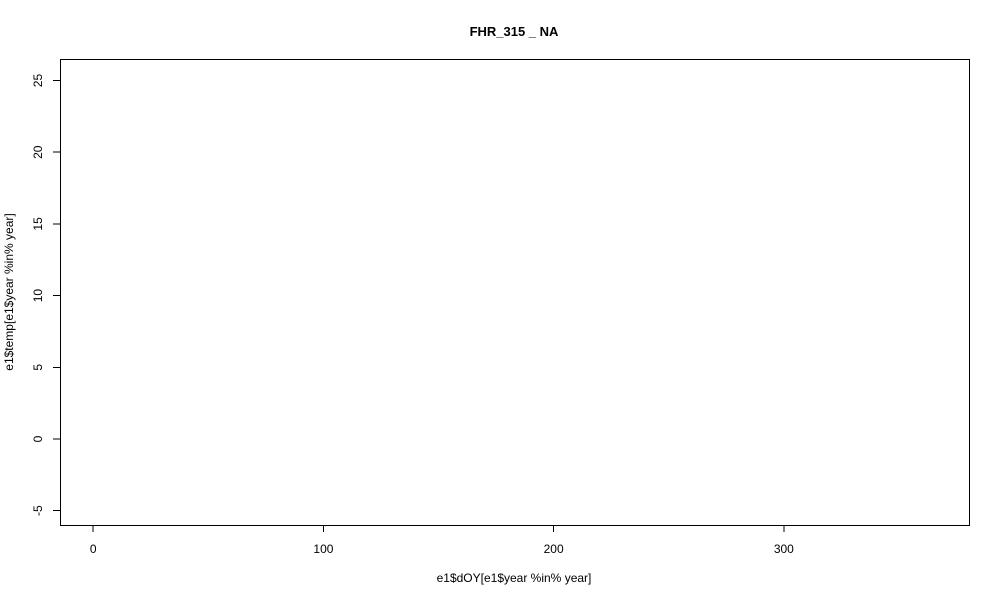  I want to click on y-tick-label: 5, so click(38, 367).